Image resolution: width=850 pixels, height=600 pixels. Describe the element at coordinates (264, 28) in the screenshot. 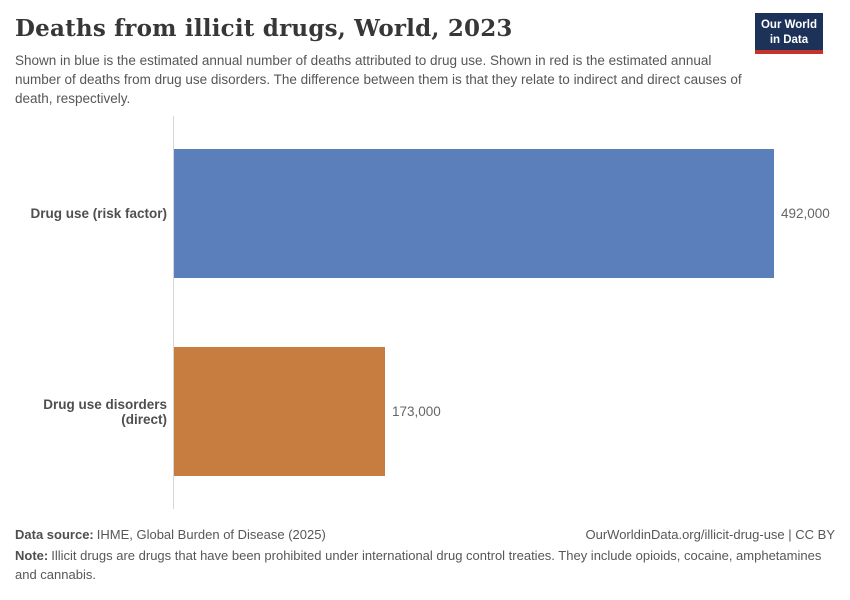

I see `chart-title: Deaths from illicit drugs, World, 2023` at that location.